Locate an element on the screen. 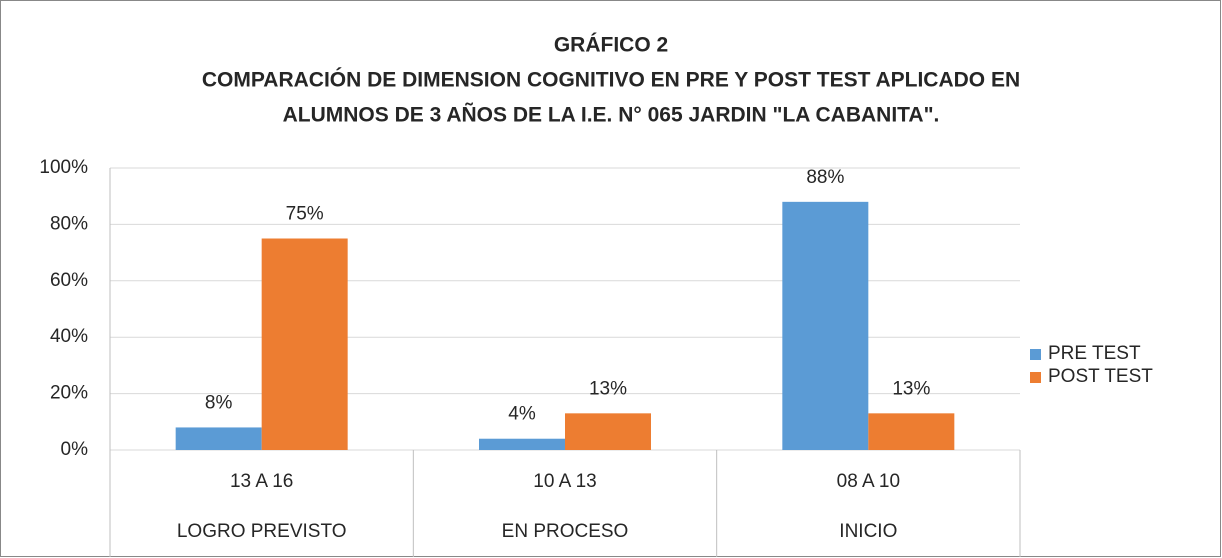 The image size is (1222, 558). chart-title: GRÁFICO 2 is located at coordinates (611, 45).